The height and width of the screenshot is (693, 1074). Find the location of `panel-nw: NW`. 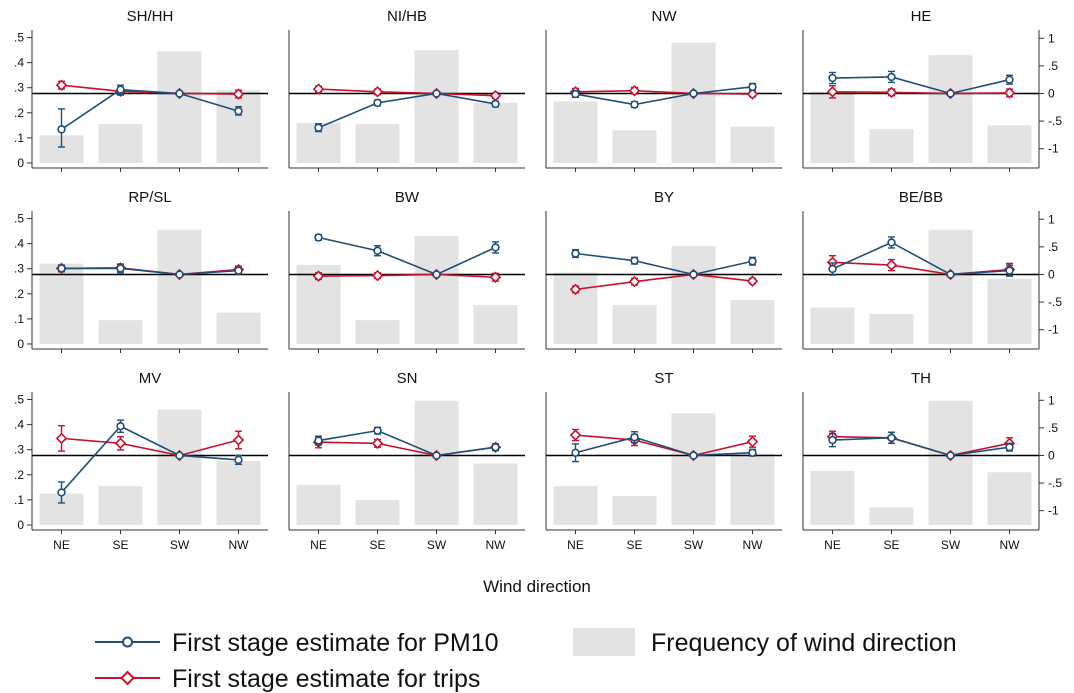

panel-nw: NW is located at coordinates (663, 90).